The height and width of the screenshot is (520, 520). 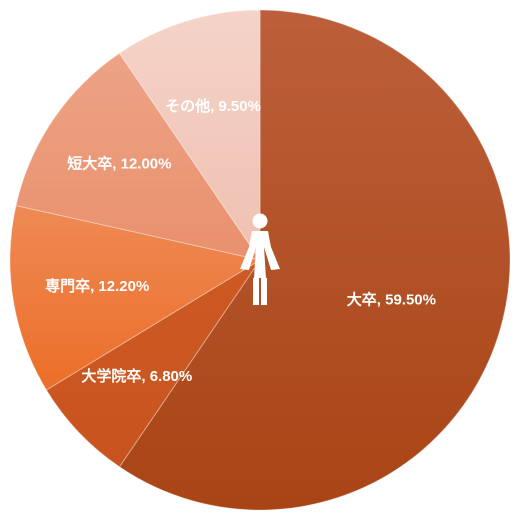 I want to click on slice-label-4: その他, 9.50%, so click(x=213, y=106).